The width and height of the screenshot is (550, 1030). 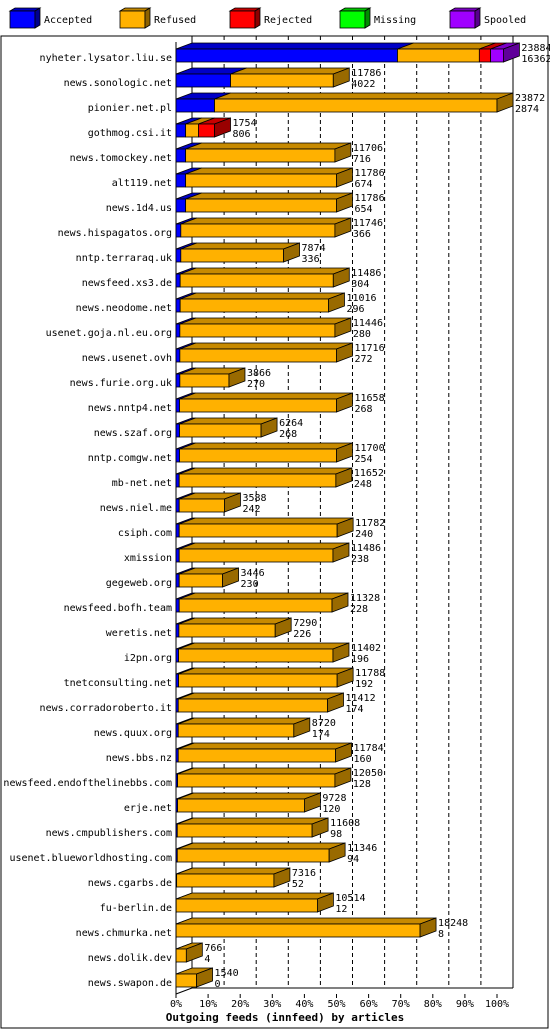 I want to click on row-label: news.dolik.dev, so click(x=130, y=958).